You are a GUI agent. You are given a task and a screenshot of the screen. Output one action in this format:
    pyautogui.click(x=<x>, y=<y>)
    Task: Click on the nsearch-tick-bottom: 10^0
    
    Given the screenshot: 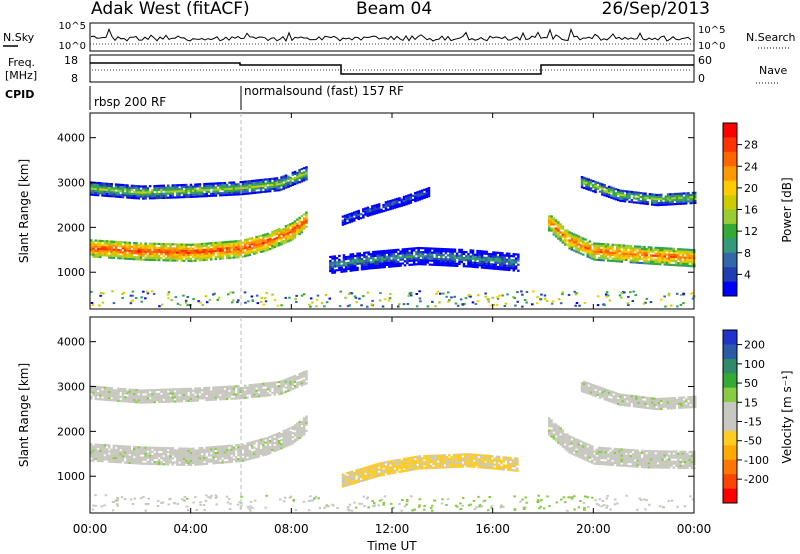 What is the action you would take?
    pyautogui.click(x=711, y=46)
    